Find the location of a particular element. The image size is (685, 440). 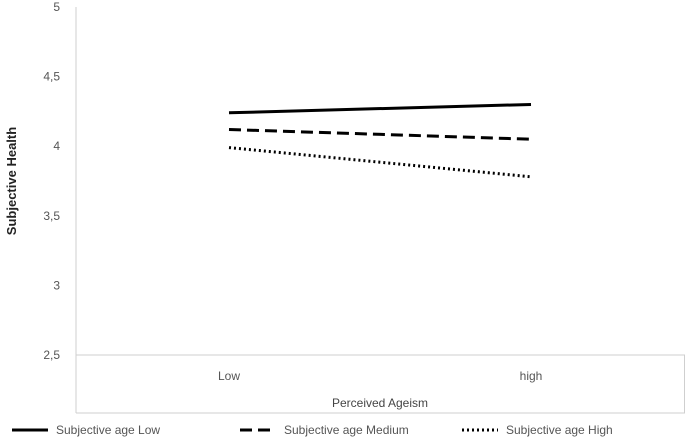

y-tick-label: 3 is located at coordinates (56, 285).